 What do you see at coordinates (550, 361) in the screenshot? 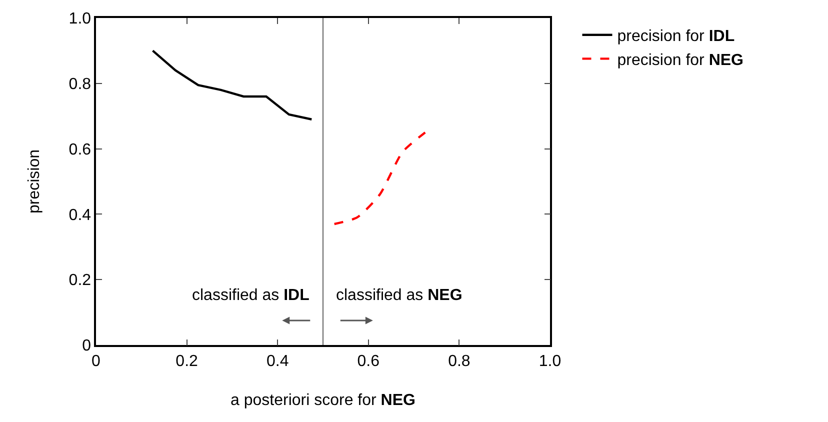
I see `x-tick-label: 1.0` at bounding box center [550, 361].